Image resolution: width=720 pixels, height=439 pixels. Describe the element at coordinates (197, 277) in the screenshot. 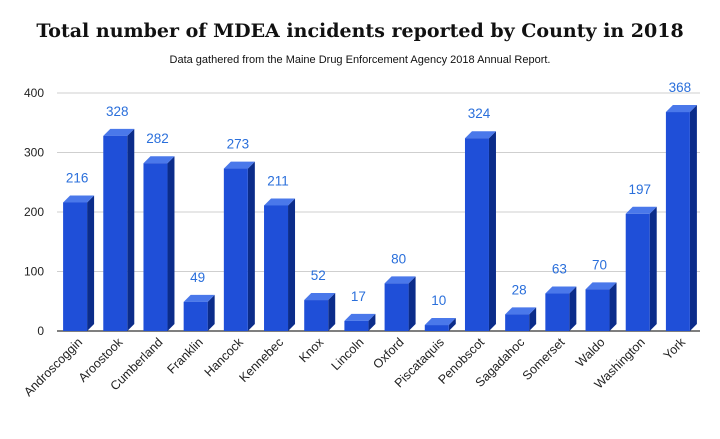

I see `data-label: 49` at that location.